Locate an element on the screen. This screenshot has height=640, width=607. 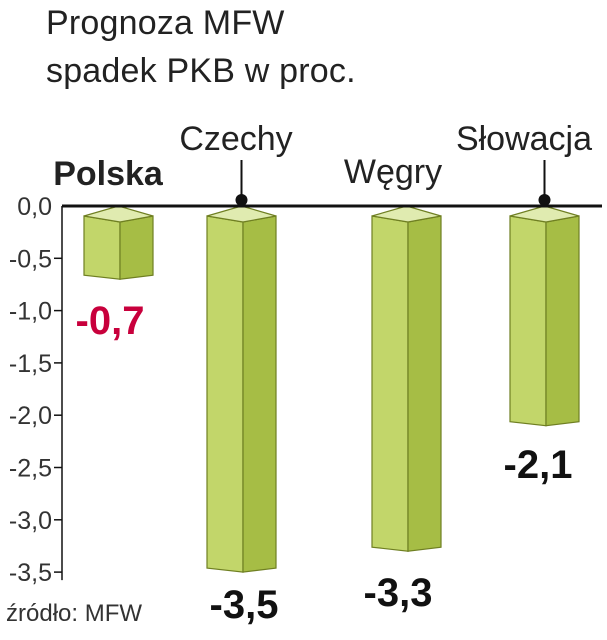
value-label: -3,5 is located at coordinates (244, 605).